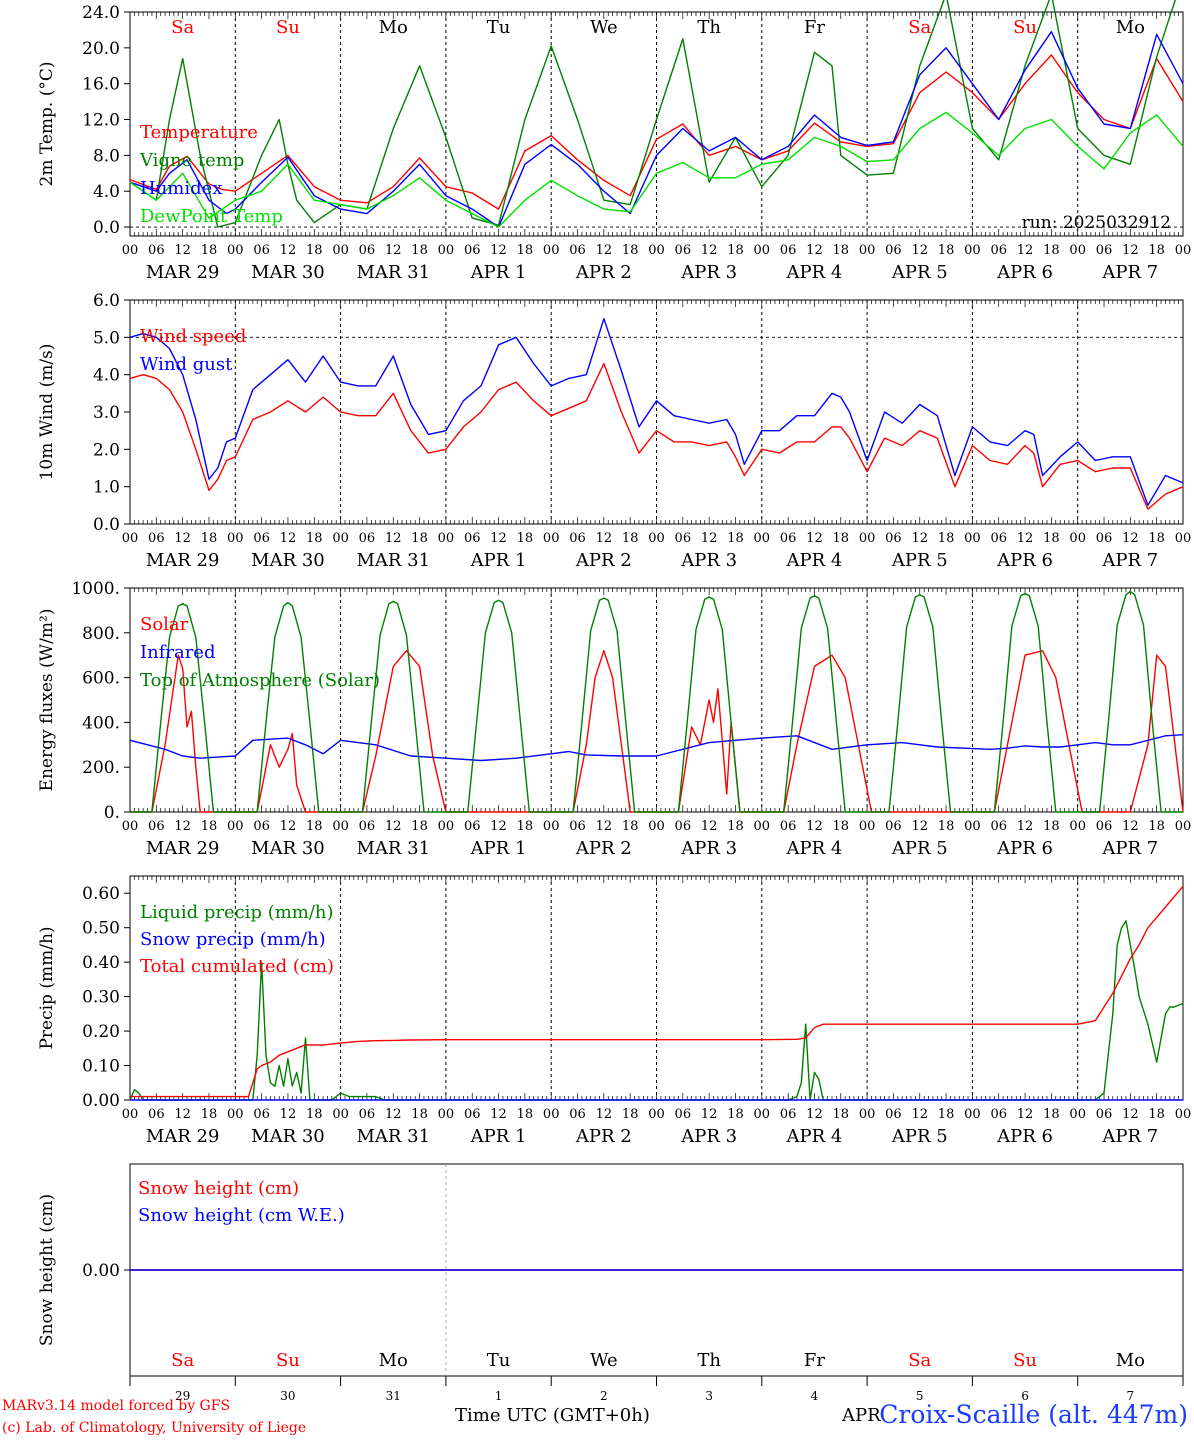 This screenshot has height=1440, width=1194. What do you see at coordinates (499, 1396) in the screenshot?
I see `day-number-label: 1` at bounding box center [499, 1396].